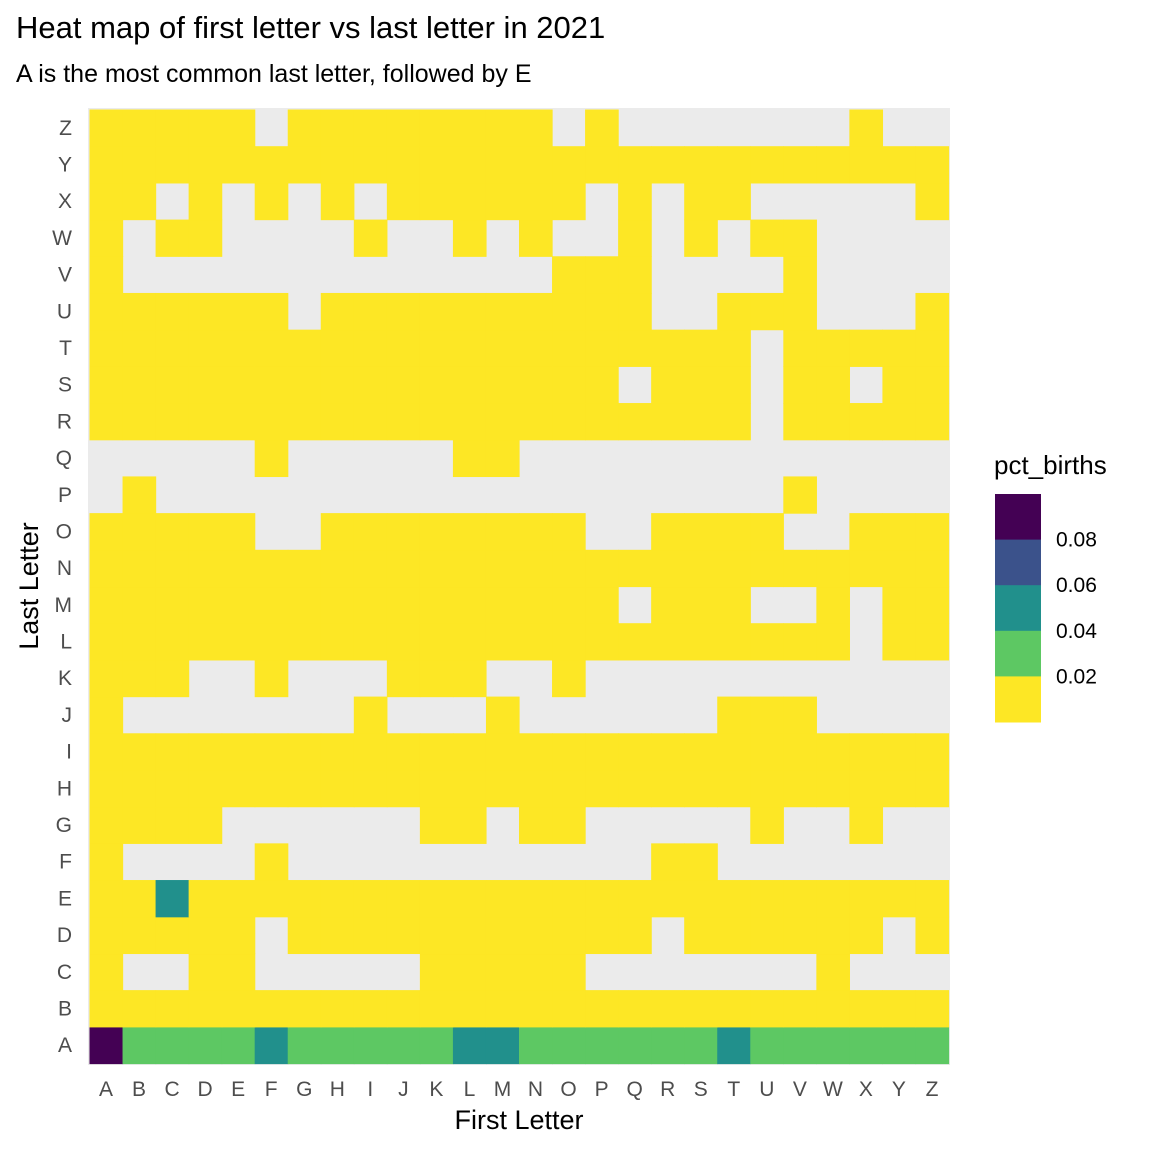  What do you see at coordinates (668, 752) in the screenshot?
I see `cell-R-I` at bounding box center [668, 752].